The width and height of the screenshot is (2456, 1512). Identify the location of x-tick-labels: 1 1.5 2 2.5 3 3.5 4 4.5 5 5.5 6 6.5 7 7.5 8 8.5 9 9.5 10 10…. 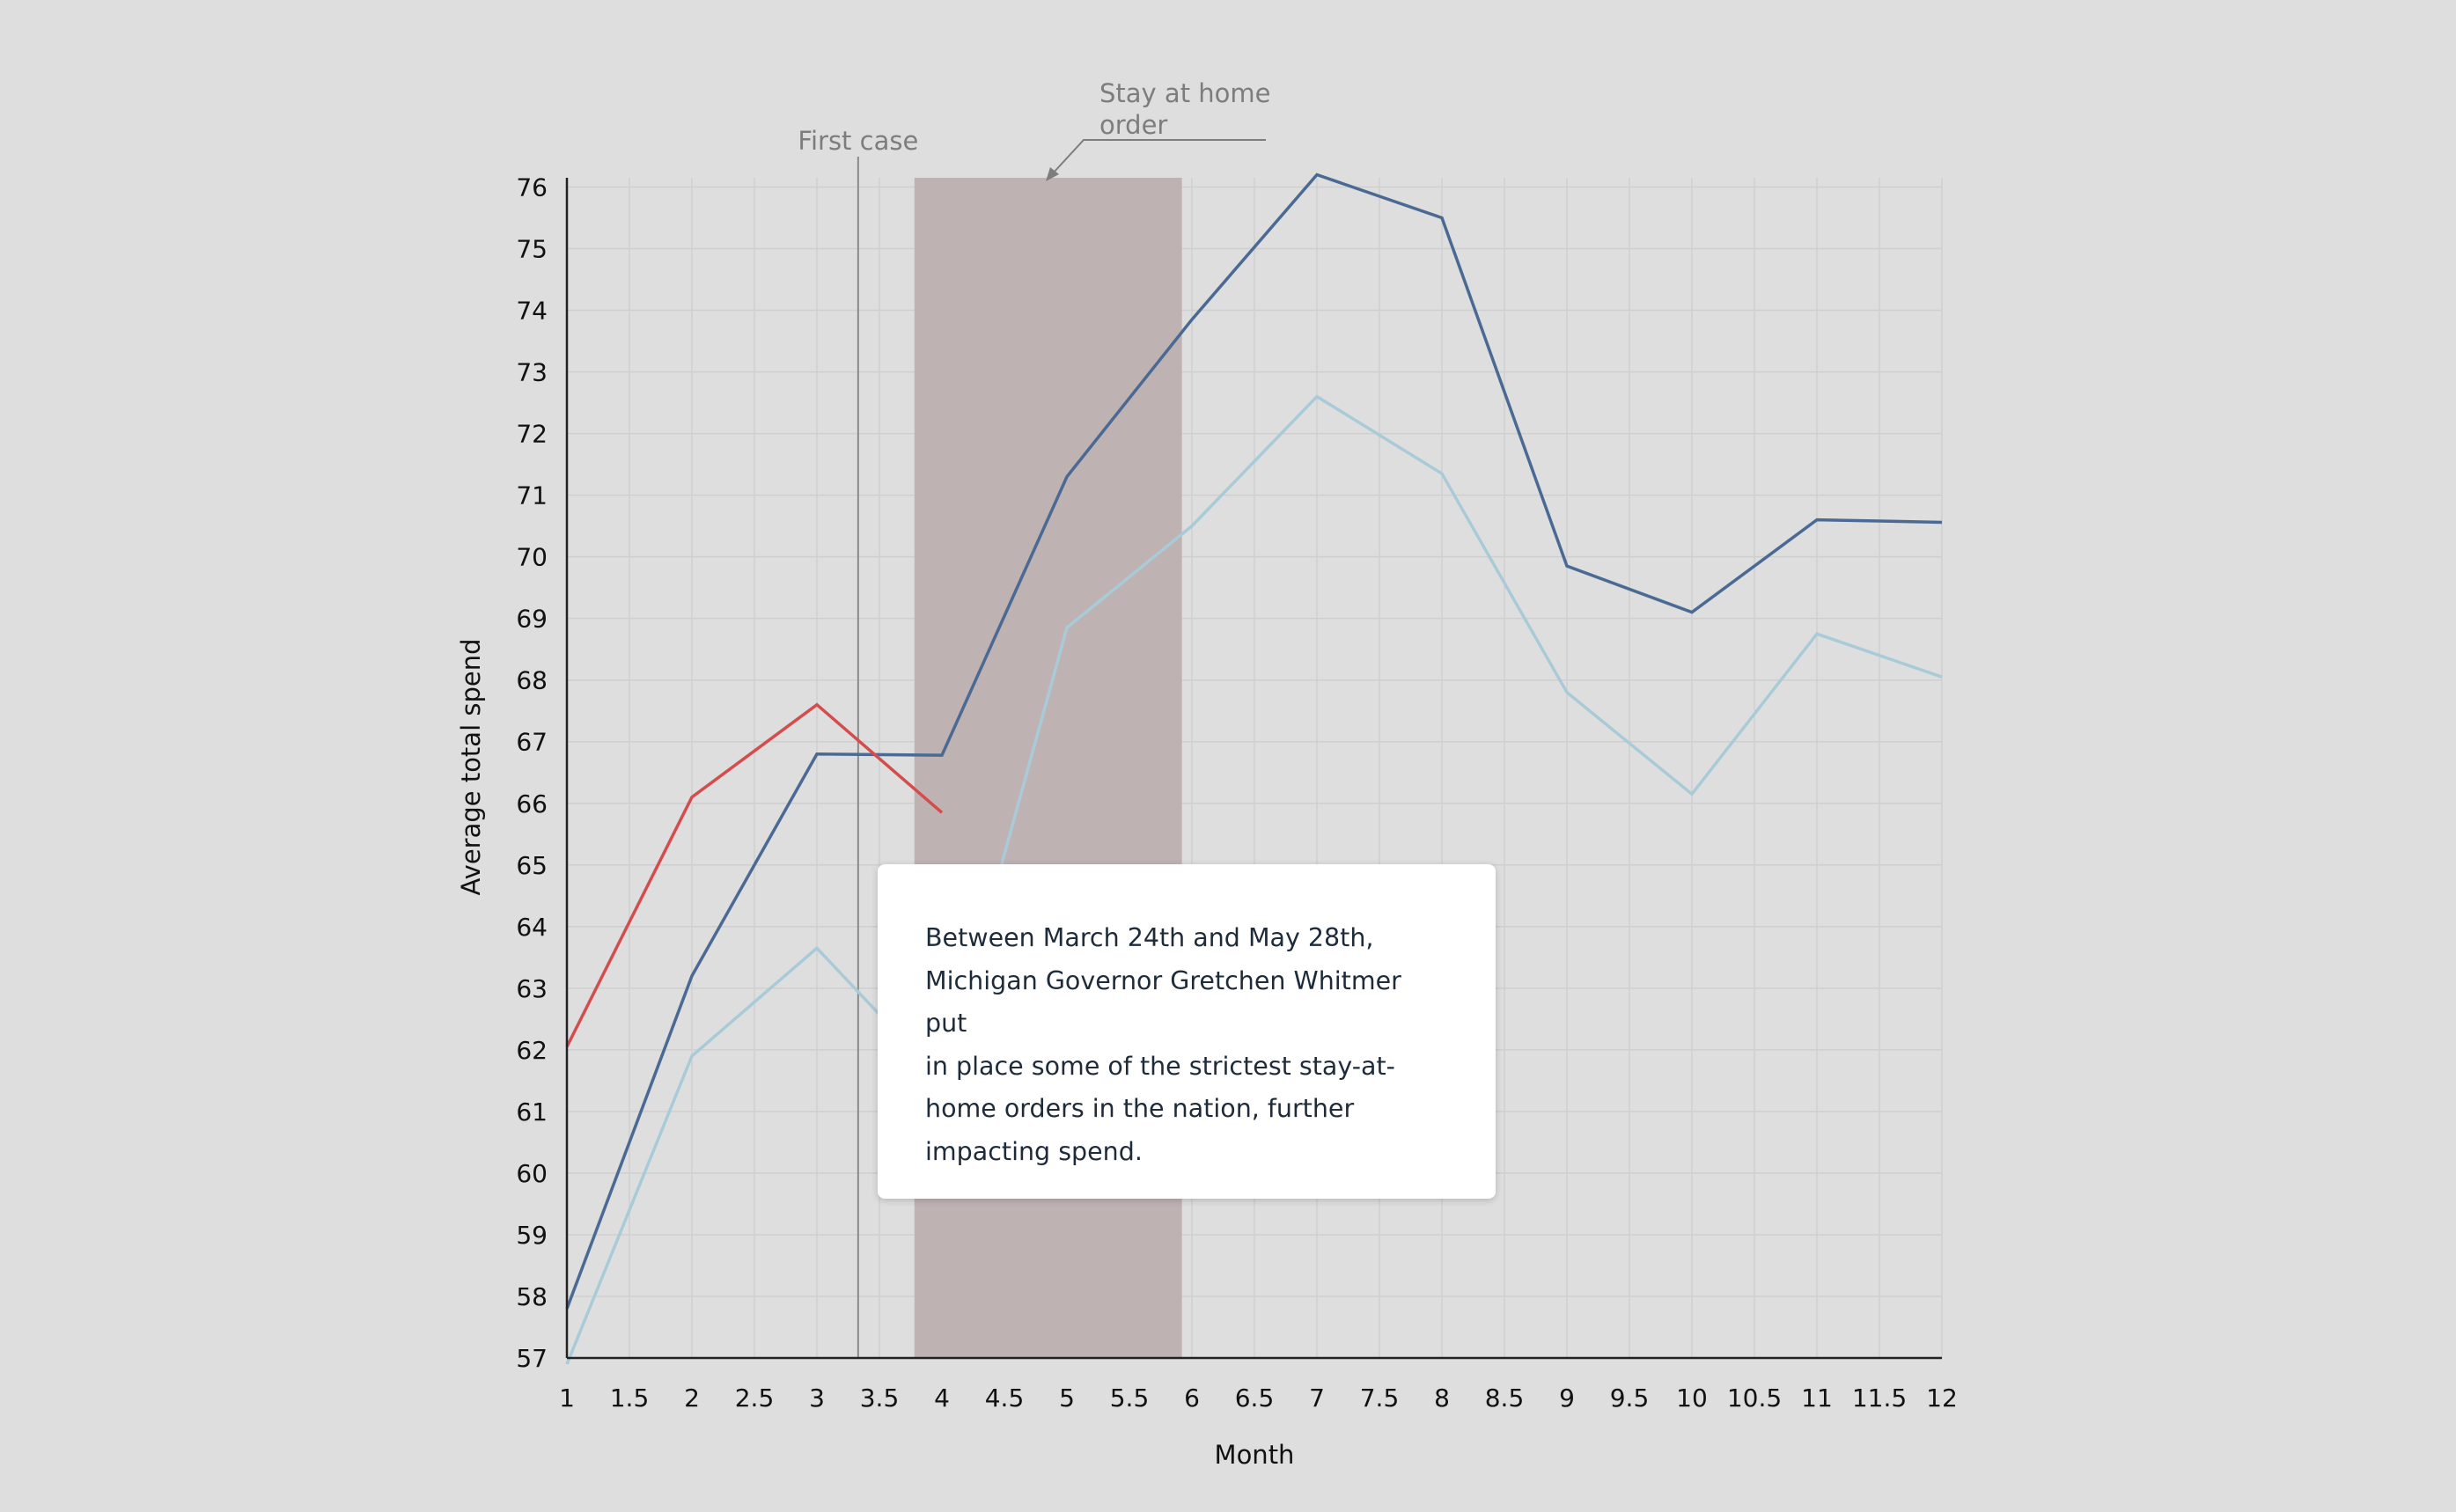
(1258, 1399).